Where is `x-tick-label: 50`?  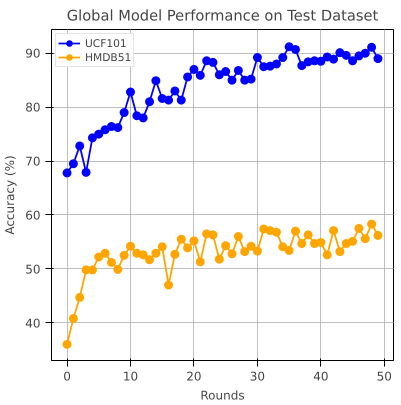
x-tick-label: 50 is located at coordinates (384, 377).